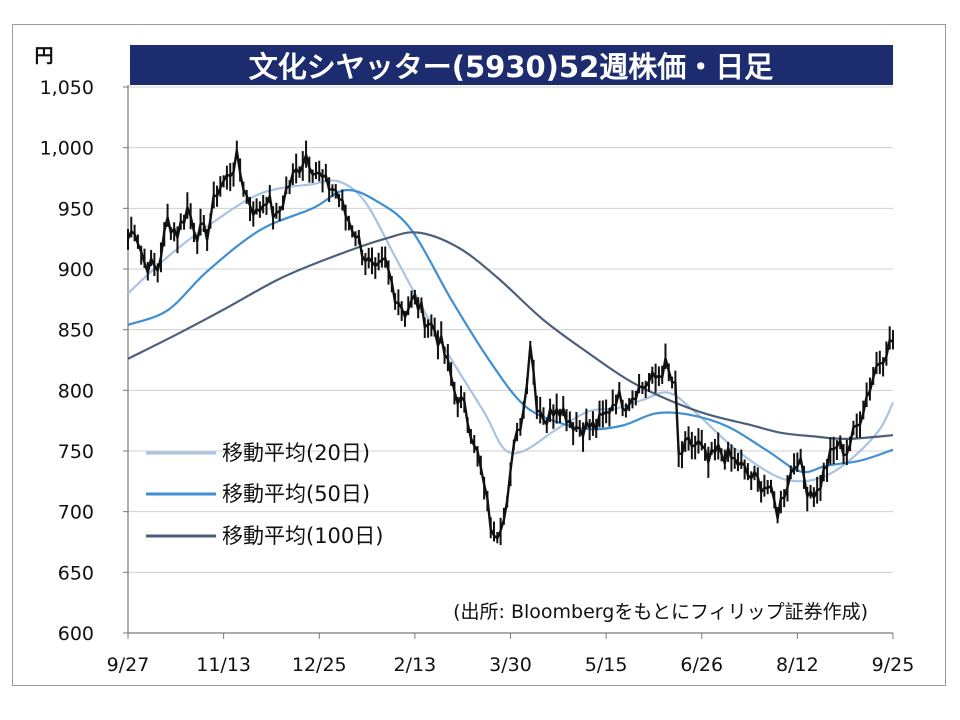  What do you see at coordinates (76, 391) in the screenshot?
I see `y-tick-label: 800` at bounding box center [76, 391].